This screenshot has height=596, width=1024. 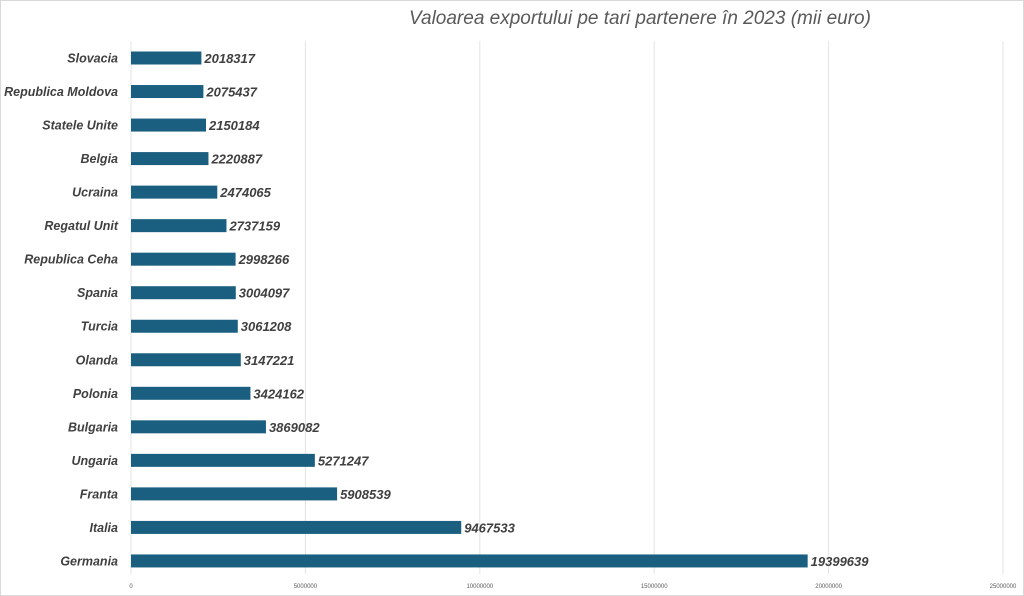 I want to click on data-label: 3869082, so click(x=294, y=427).